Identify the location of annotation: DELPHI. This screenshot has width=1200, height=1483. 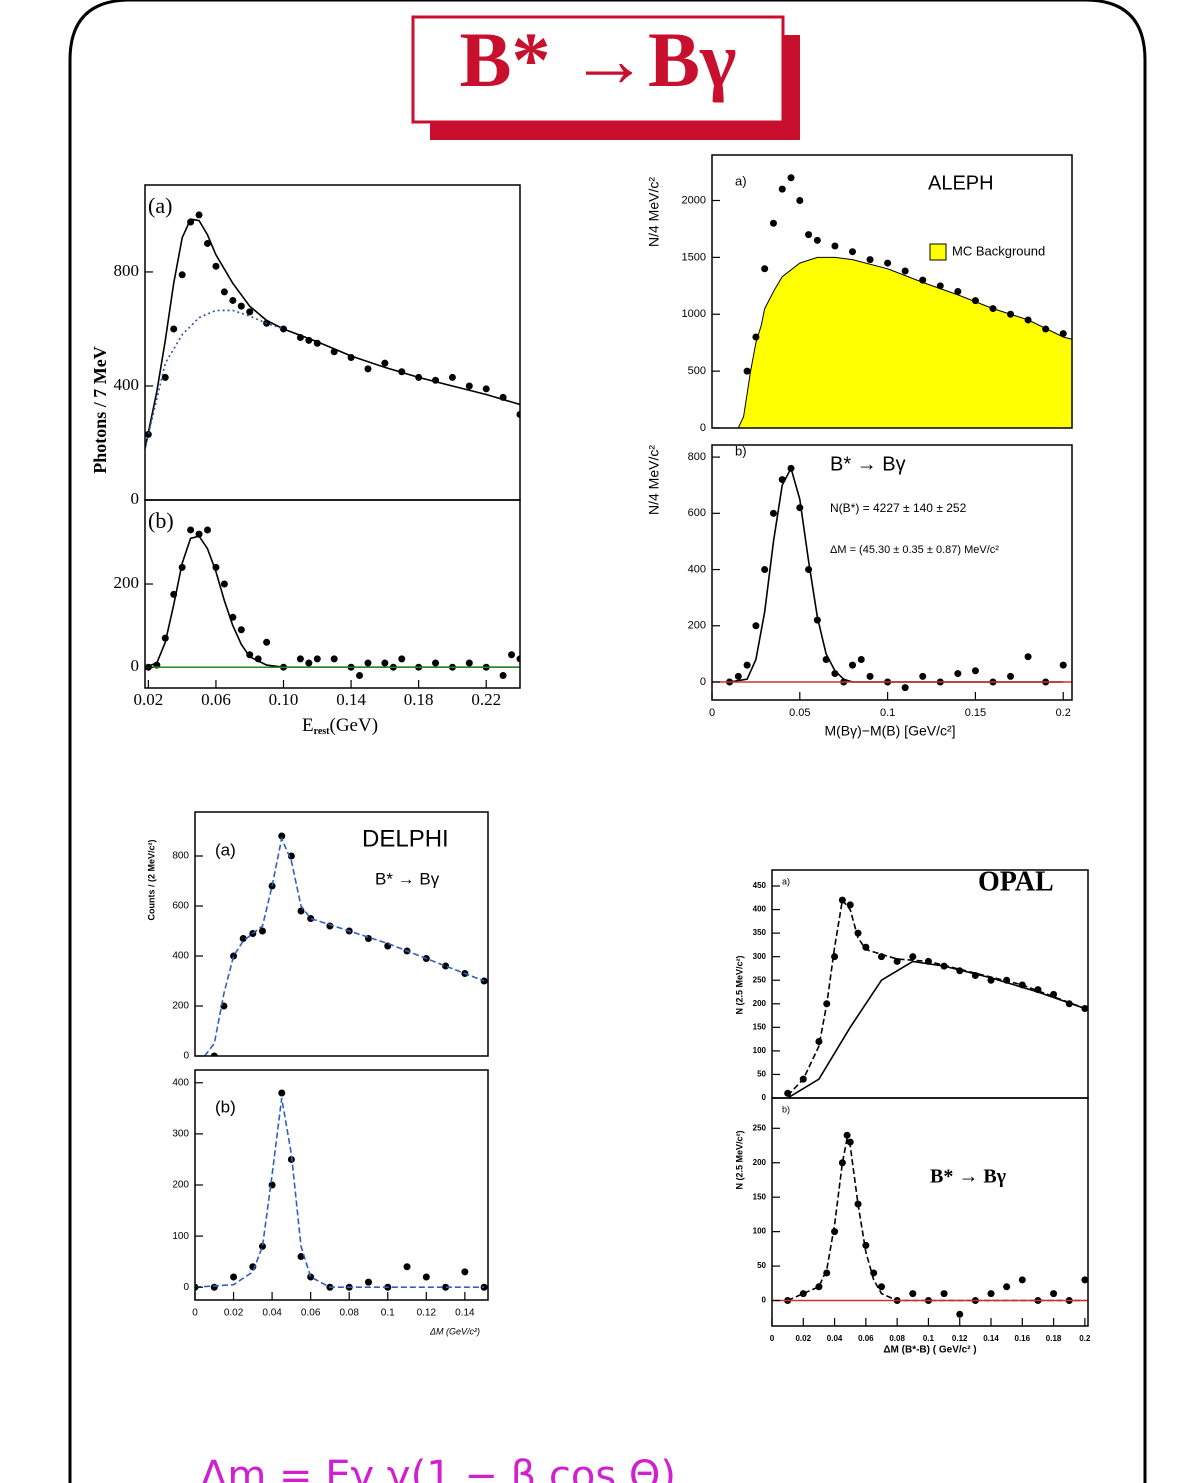
(405, 838).